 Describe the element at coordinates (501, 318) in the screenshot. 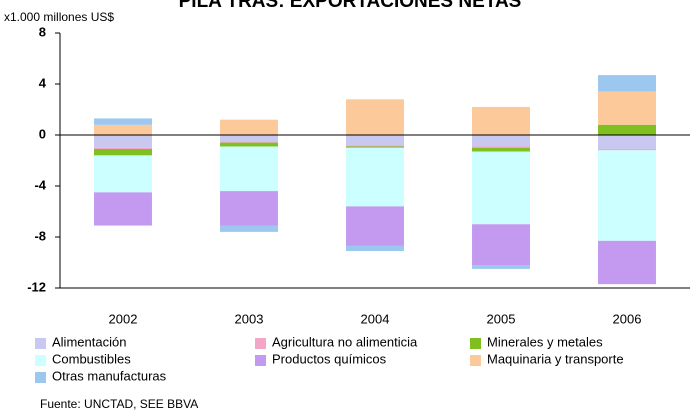

I see `x-tick-label: 2005` at that location.